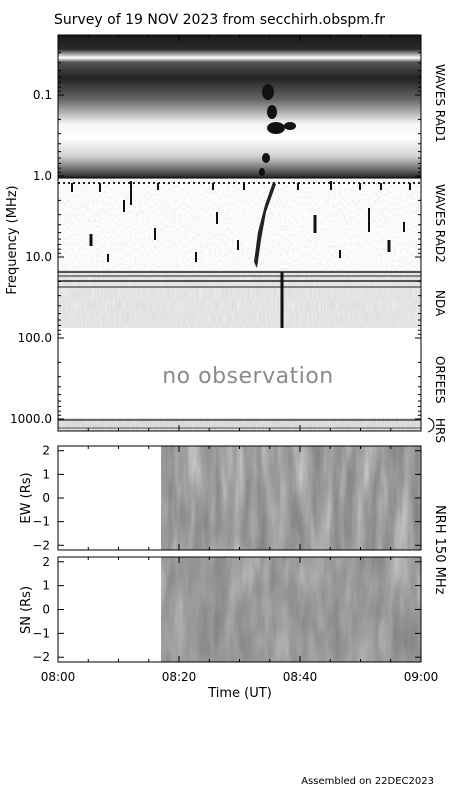  What do you see at coordinates (239, 609) in the screenshot?
I see `nrh-sn-panel` at bounding box center [239, 609].